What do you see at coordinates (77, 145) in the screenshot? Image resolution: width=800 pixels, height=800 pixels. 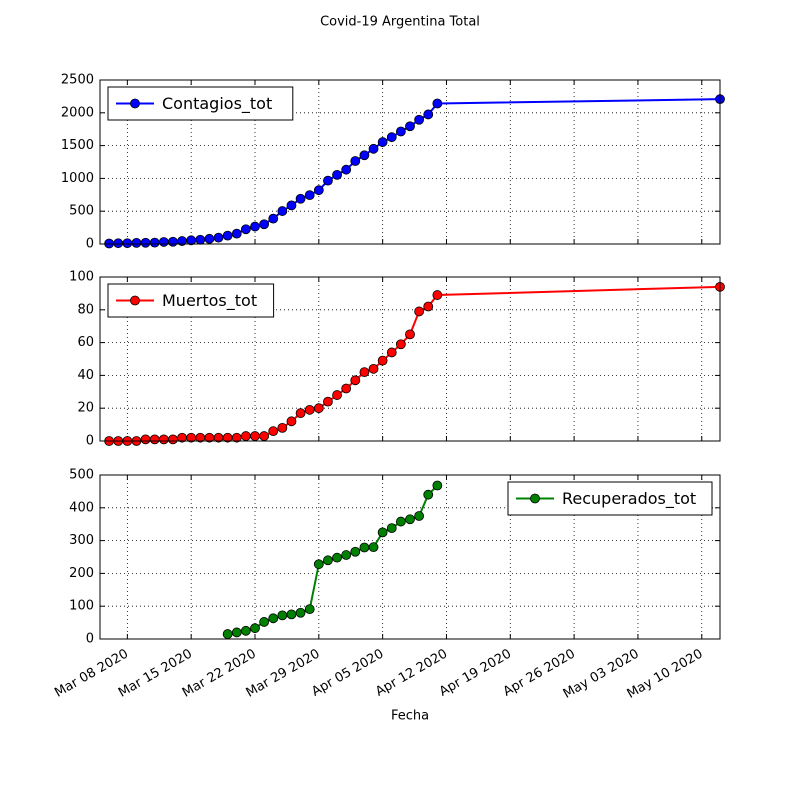 I see `y-tick-label: 1500` at bounding box center [77, 145].